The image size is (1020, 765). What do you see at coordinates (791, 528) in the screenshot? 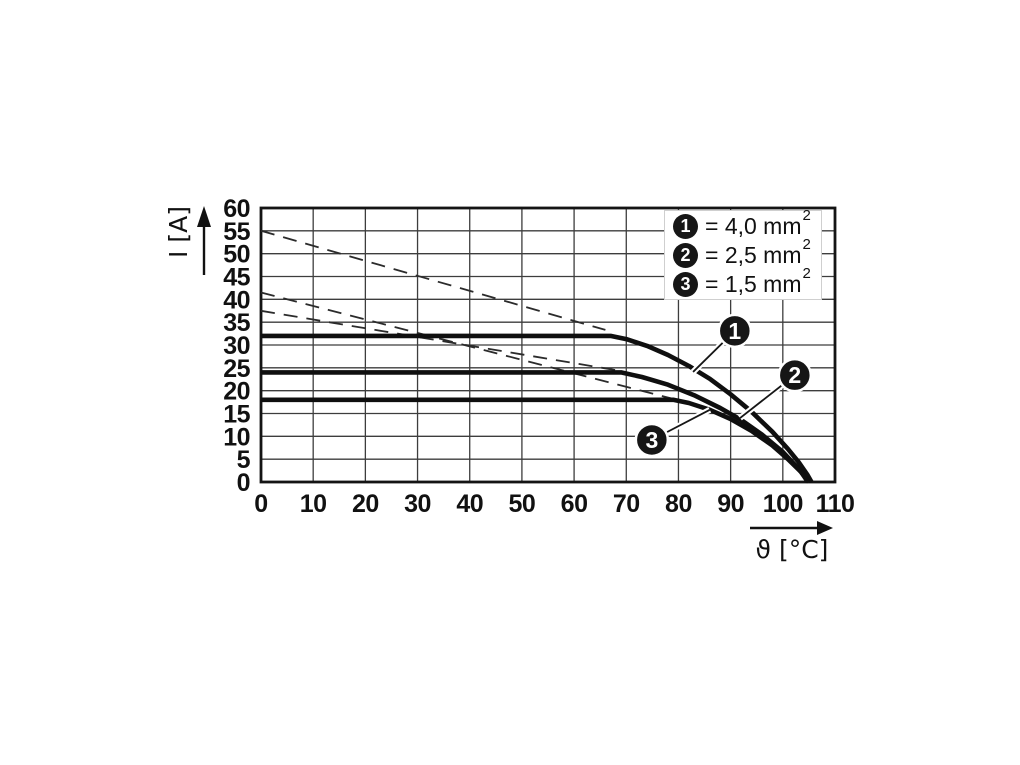
I see `x-axis-arrow-icon` at bounding box center [791, 528].